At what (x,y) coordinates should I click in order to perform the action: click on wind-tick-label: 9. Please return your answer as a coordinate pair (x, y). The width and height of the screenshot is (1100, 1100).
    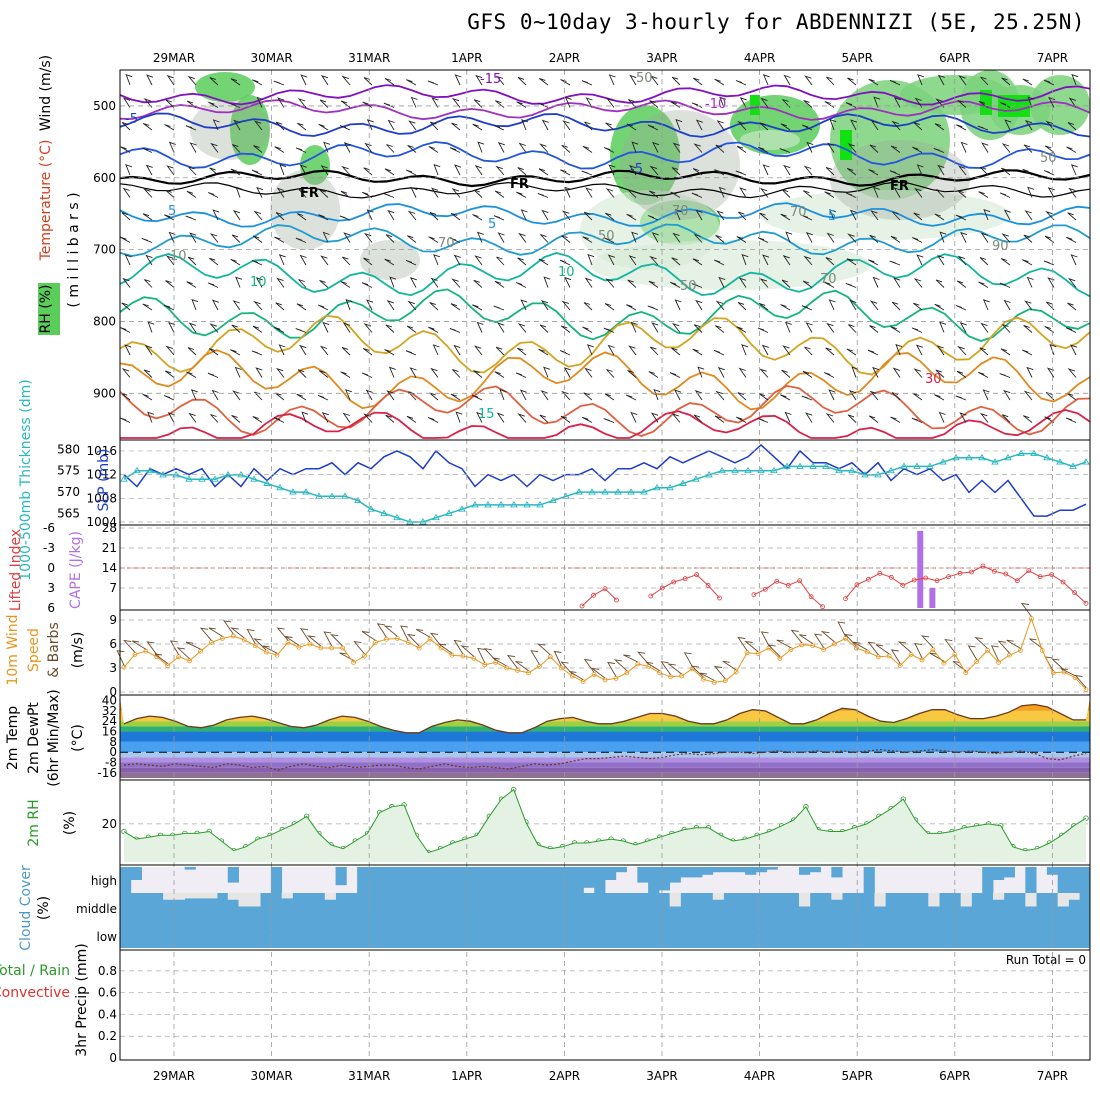
    Looking at the image, I should click on (113, 620).